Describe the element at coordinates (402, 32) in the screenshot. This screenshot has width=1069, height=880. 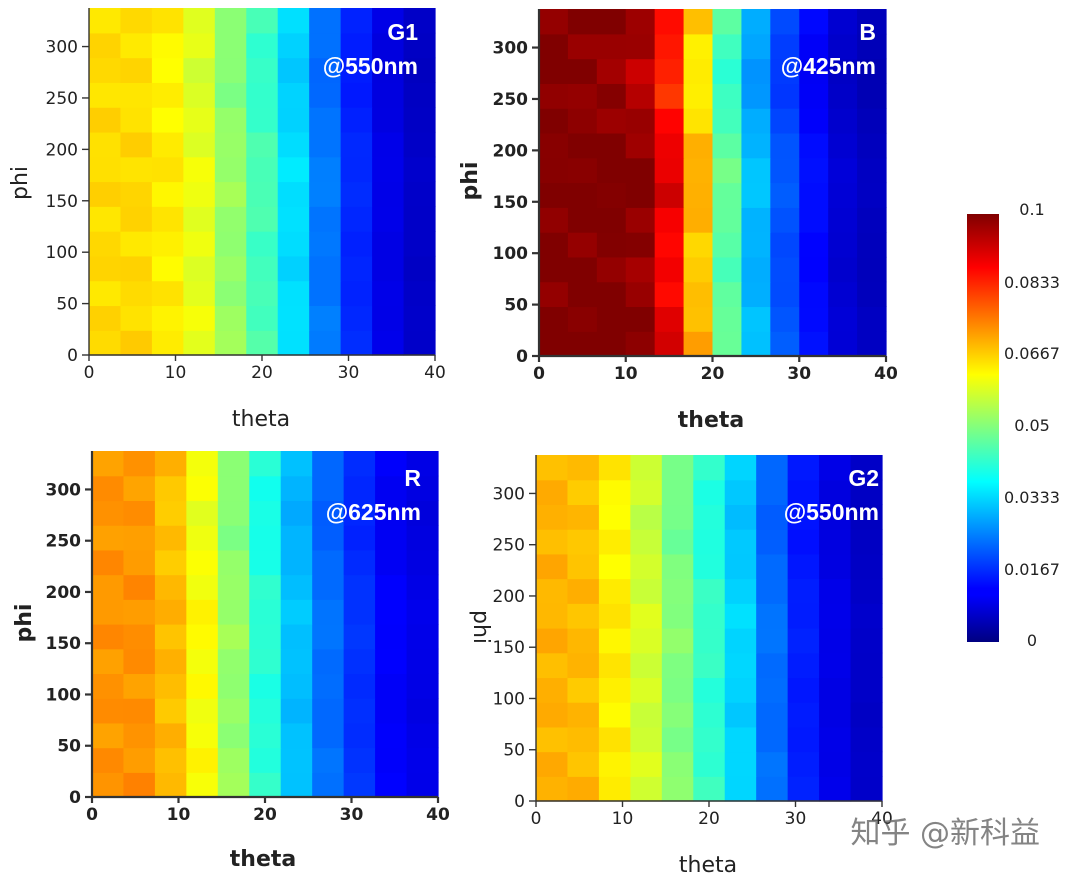
I see `panel-title-g1: G1` at that location.